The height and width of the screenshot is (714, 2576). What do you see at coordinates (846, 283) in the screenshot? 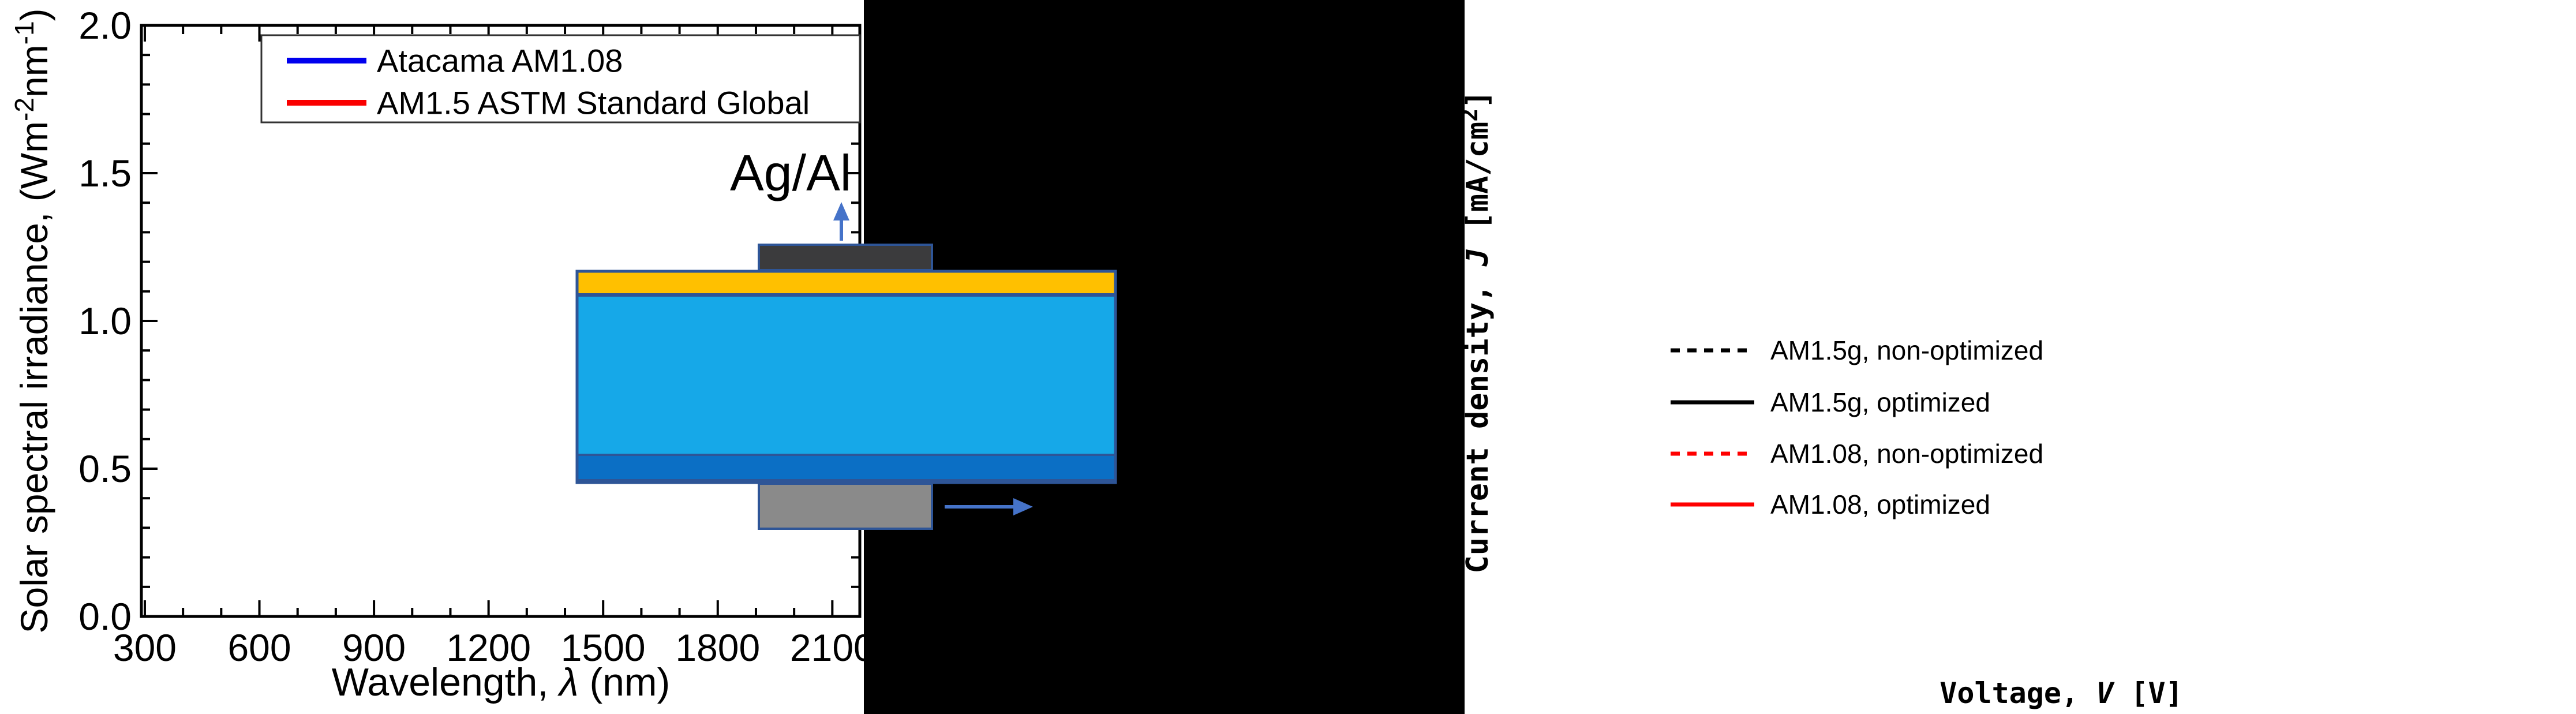
I see `front-layer` at bounding box center [846, 283].